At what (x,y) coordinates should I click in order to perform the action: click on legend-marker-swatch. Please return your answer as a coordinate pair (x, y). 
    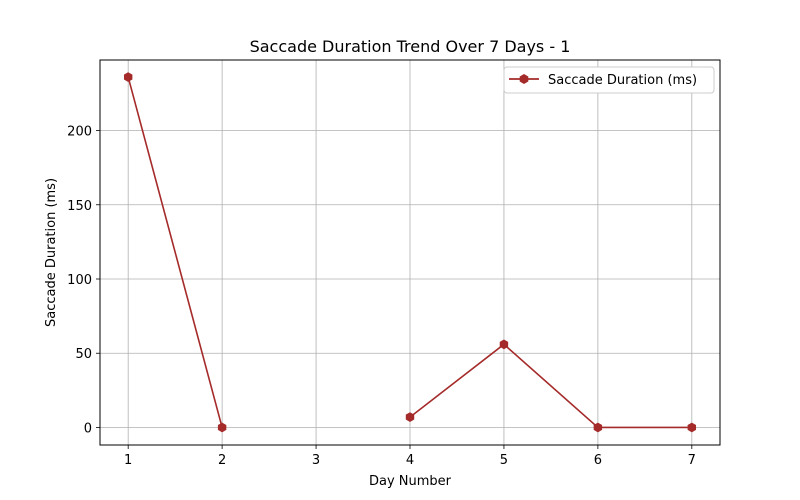
    Looking at the image, I should click on (524, 79).